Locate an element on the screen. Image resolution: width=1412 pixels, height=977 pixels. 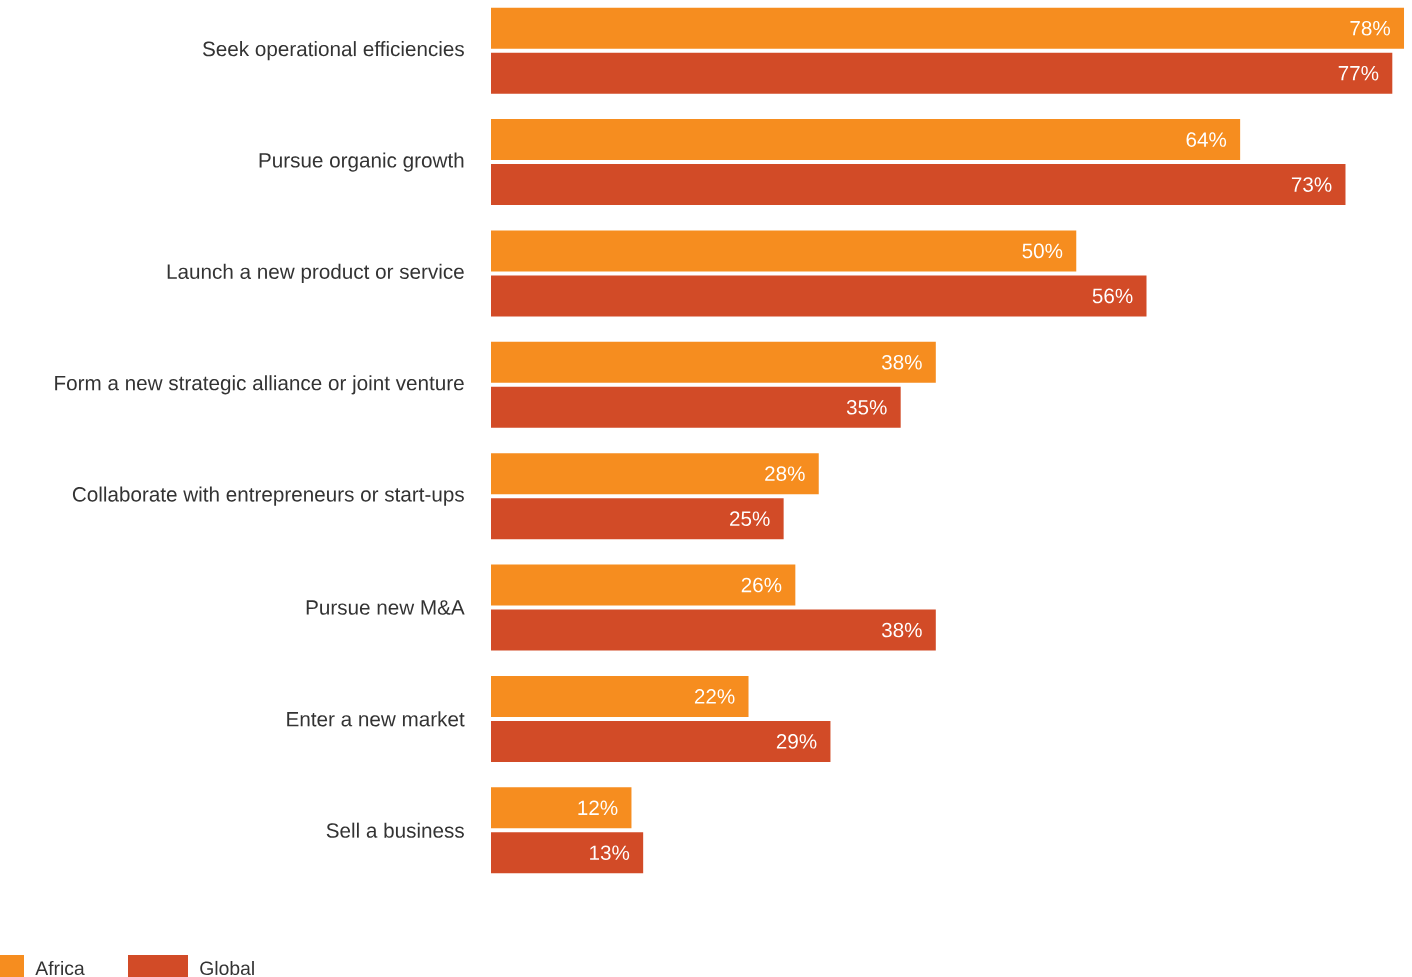
legend-label: Global is located at coordinates (227, 968).